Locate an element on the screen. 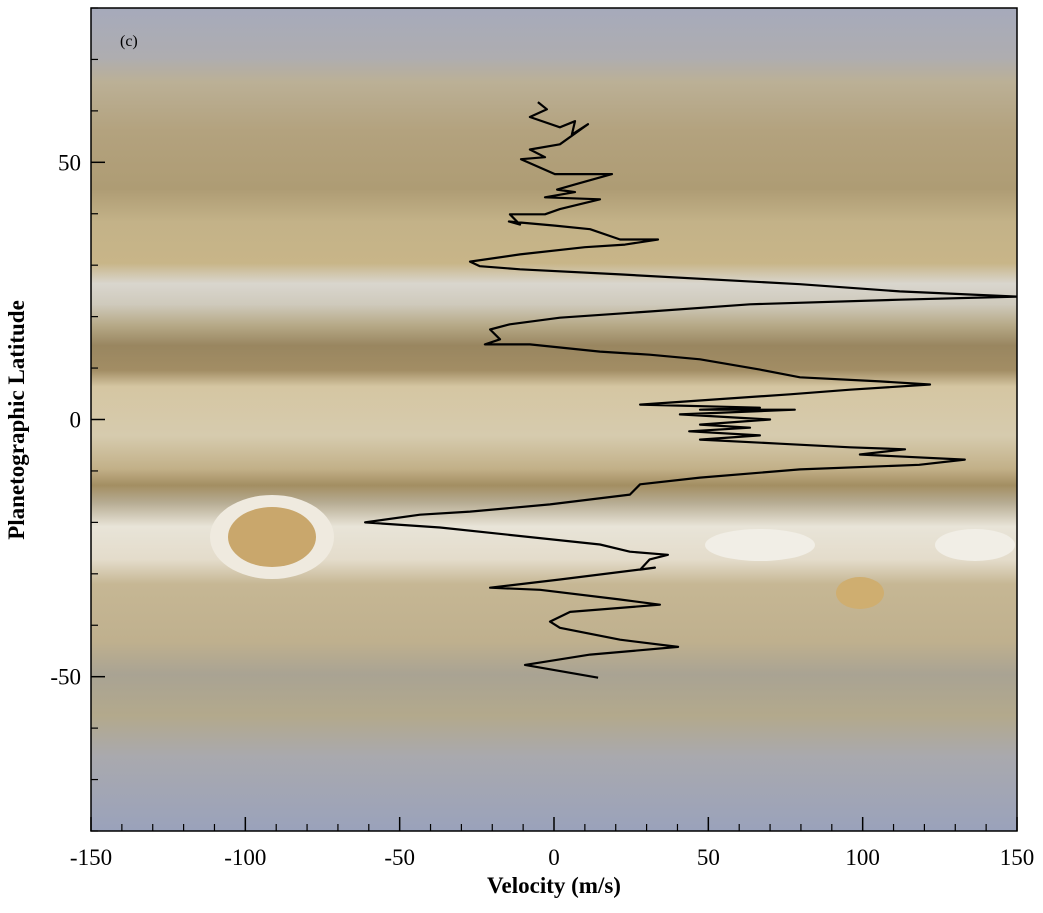 Image resolution: width=1043 pixels, height=913 pixels. x-tick-label: 100 is located at coordinates (862, 857).